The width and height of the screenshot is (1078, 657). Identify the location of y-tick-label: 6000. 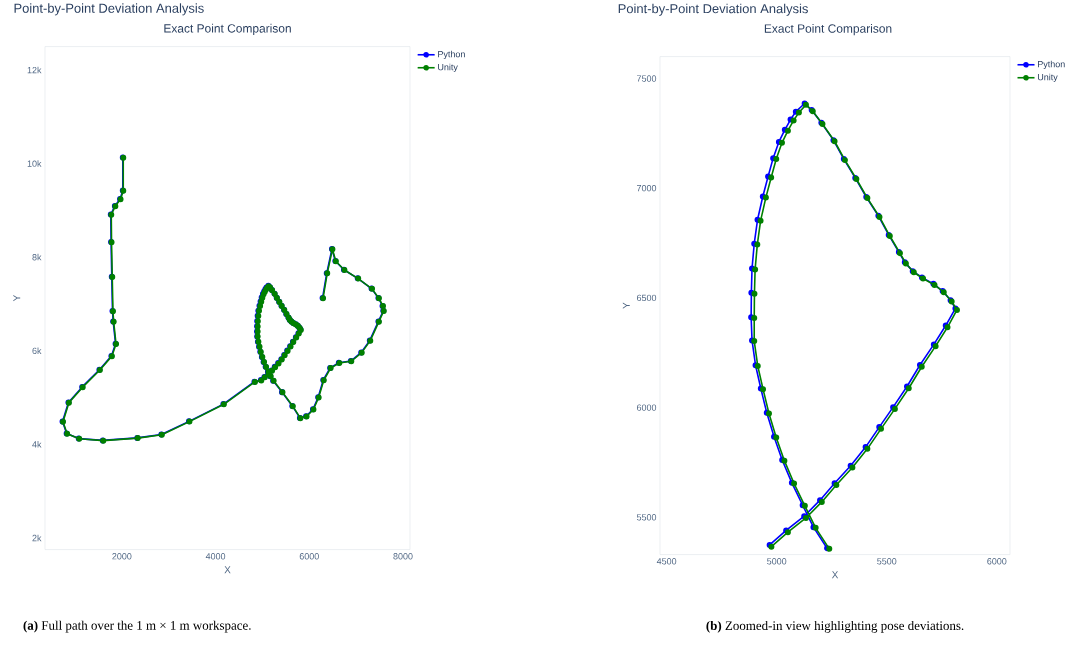
(647, 407).